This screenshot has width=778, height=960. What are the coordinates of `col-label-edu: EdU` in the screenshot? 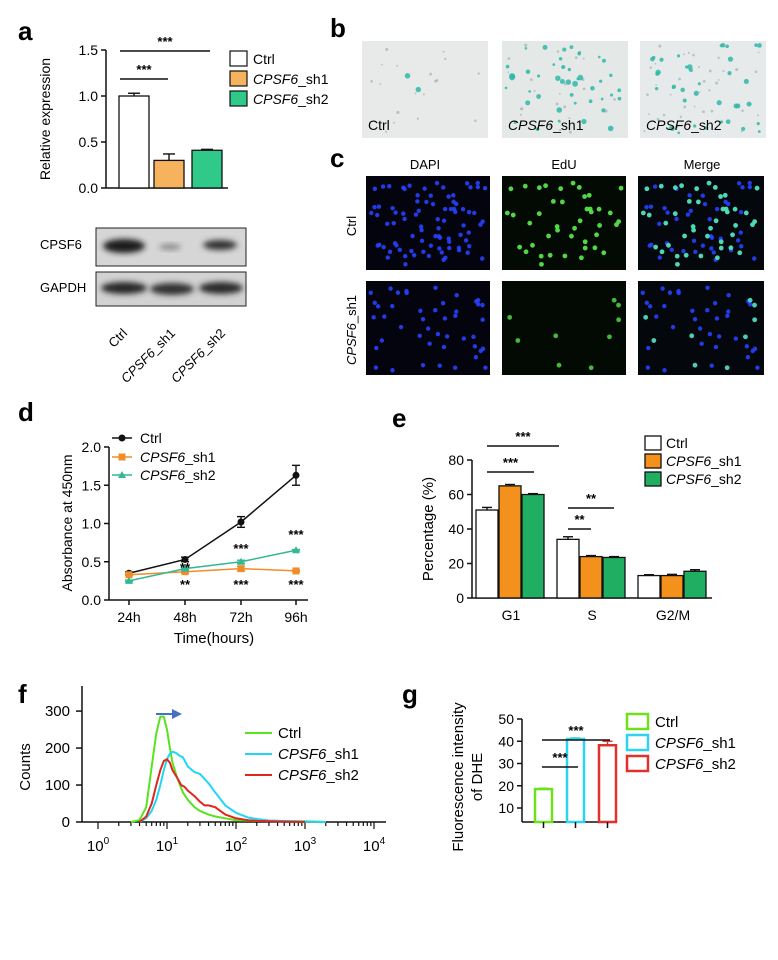 It's located at (563, 164).